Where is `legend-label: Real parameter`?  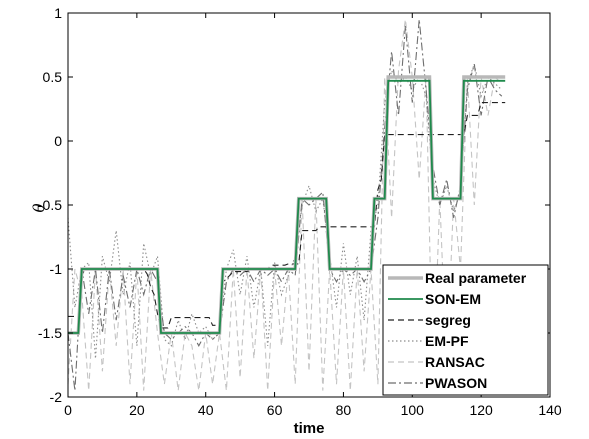
legend-label: Real parameter is located at coordinates (476, 278).